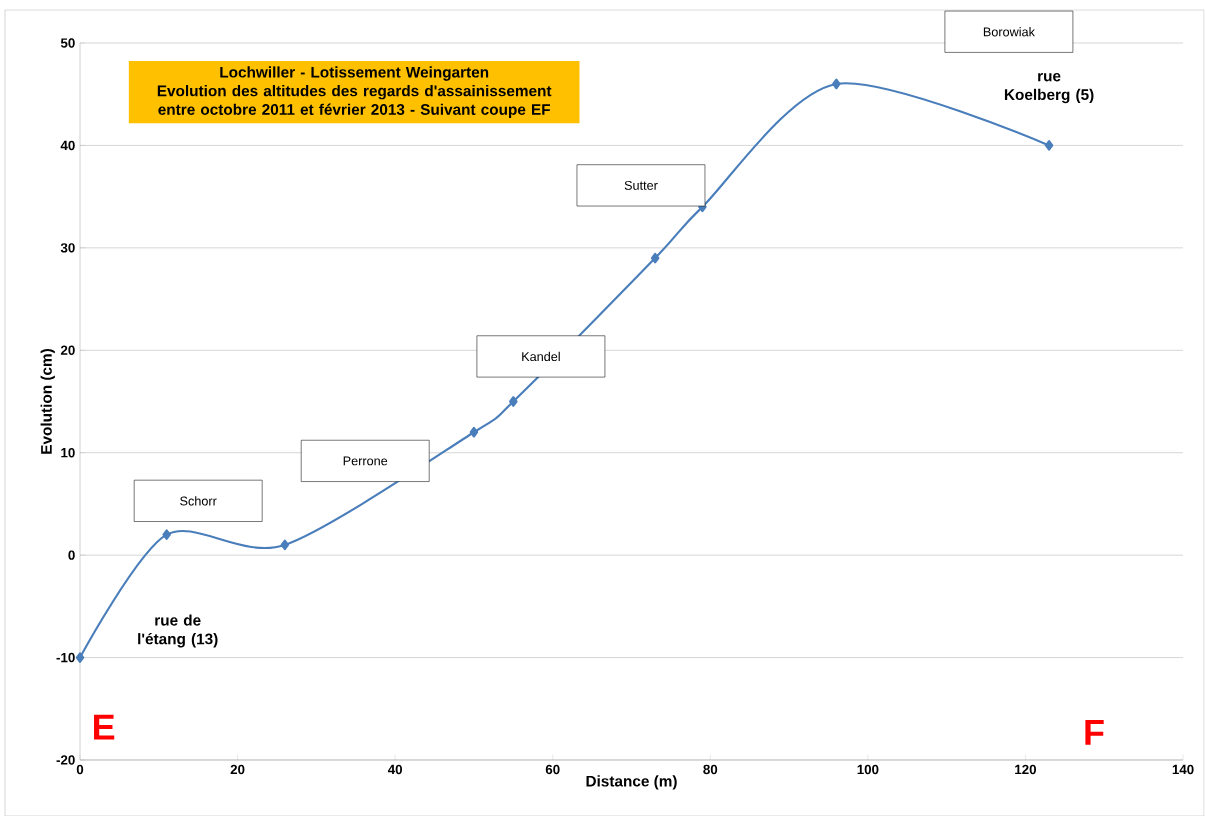  Describe the element at coordinates (67, 248) in the screenshot. I see `y-tick-label: 30` at that location.